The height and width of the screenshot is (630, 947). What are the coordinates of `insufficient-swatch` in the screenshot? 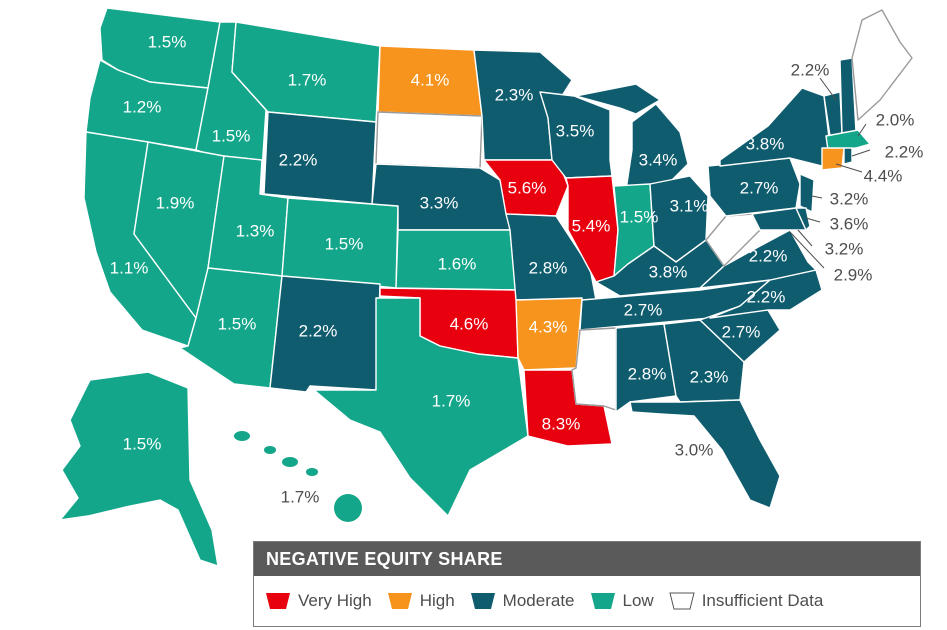 It's located at (682, 601).